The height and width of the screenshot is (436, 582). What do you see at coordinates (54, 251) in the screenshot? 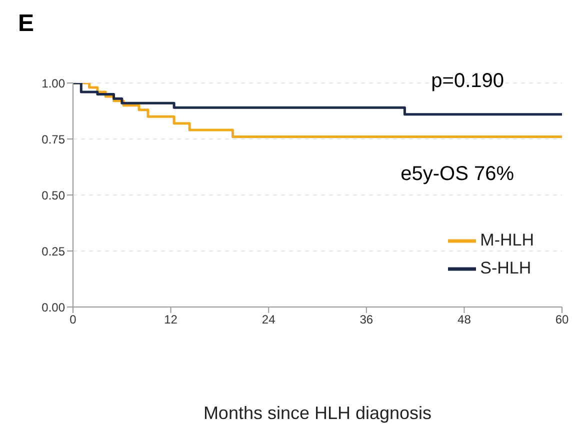
I see `y-tick-label: 0.25` at bounding box center [54, 251].